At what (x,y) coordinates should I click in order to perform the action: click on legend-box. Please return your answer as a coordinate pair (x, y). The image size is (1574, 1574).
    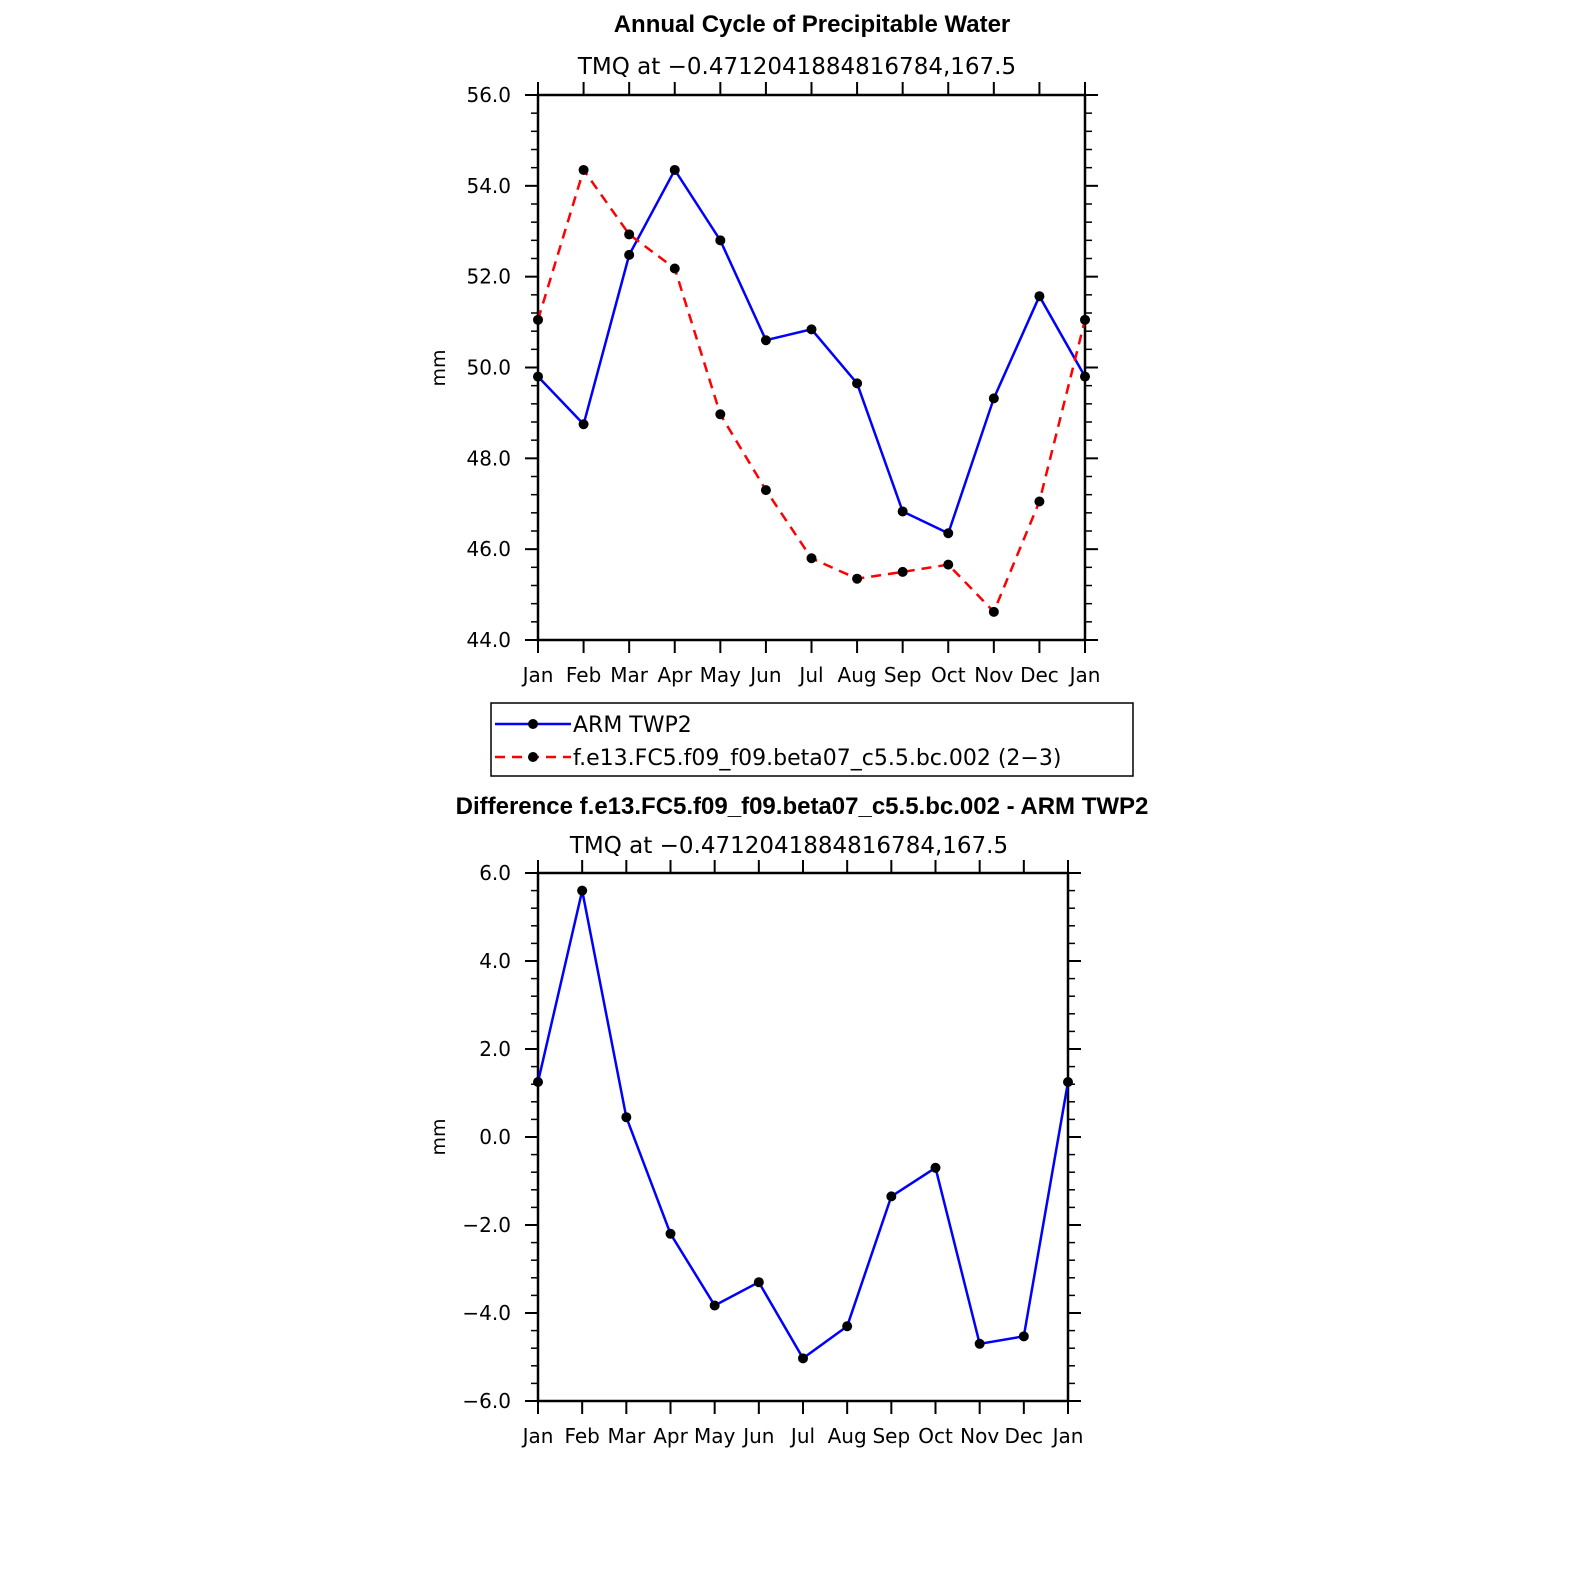
    Looking at the image, I should click on (812, 739).